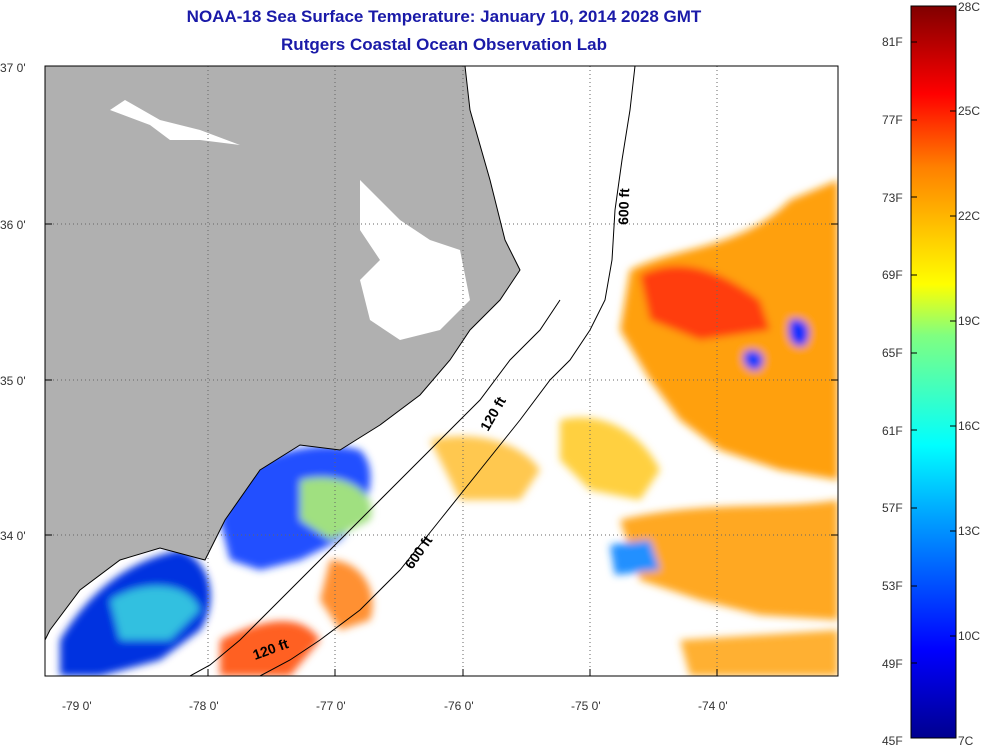  What do you see at coordinates (331, 706) in the screenshot?
I see `lon-label-77: -77 0'` at bounding box center [331, 706].